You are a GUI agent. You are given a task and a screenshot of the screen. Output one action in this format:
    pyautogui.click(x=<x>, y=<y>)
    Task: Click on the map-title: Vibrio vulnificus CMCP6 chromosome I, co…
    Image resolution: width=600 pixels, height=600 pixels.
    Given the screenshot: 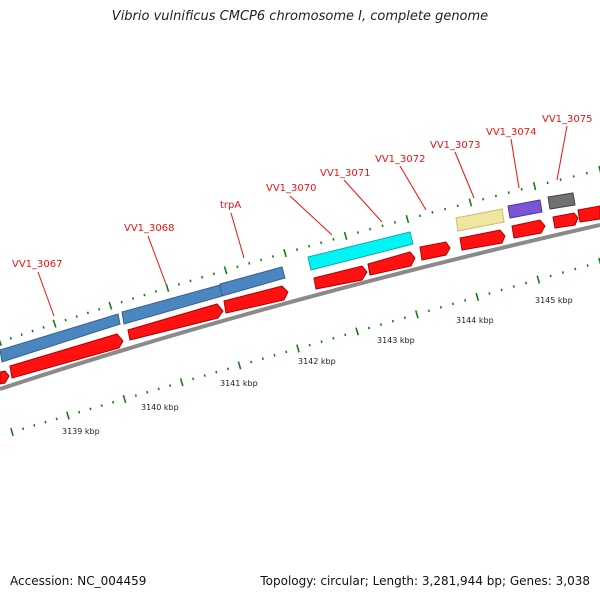 What is the action you would take?
    pyautogui.click(x=300, y=16)
    